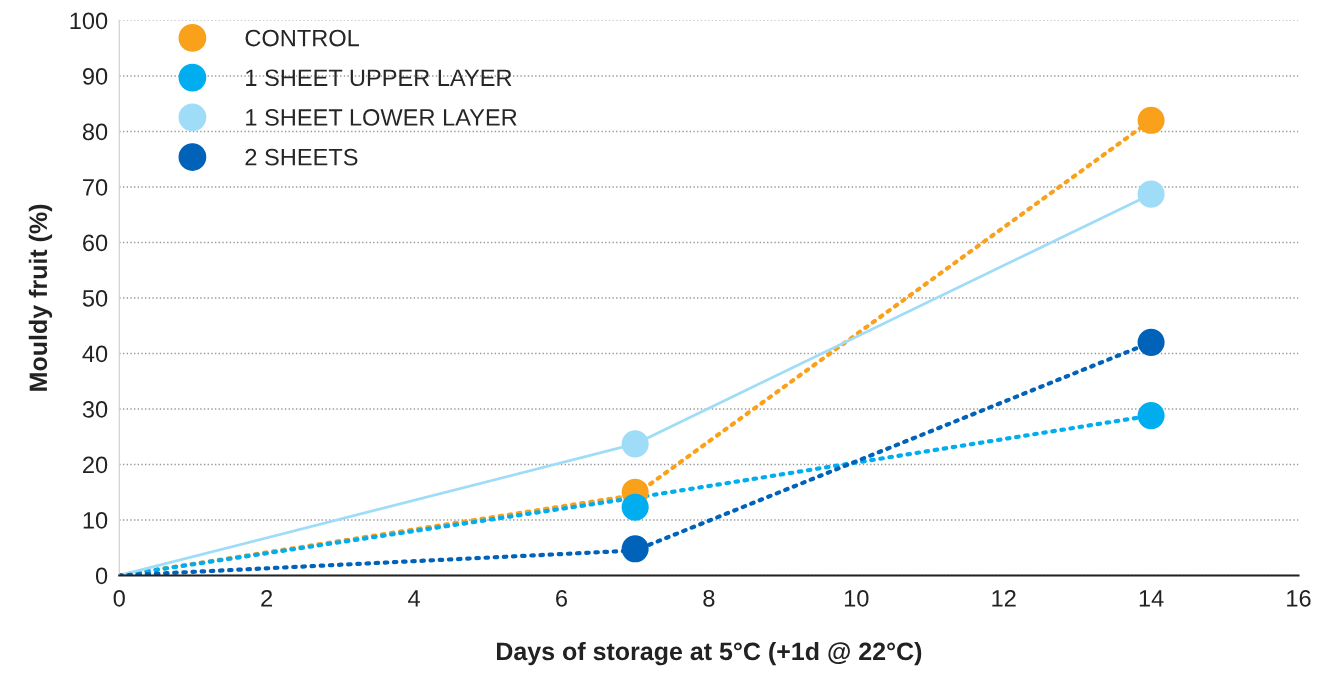 Image resolution: width=1325 pixels, height=681 pixels. Describe the element at coordinates (709, 653) in the screenshot. I see `x-axis-title: Days of storage at 5°C (+1d @ 22°C)` at that location.